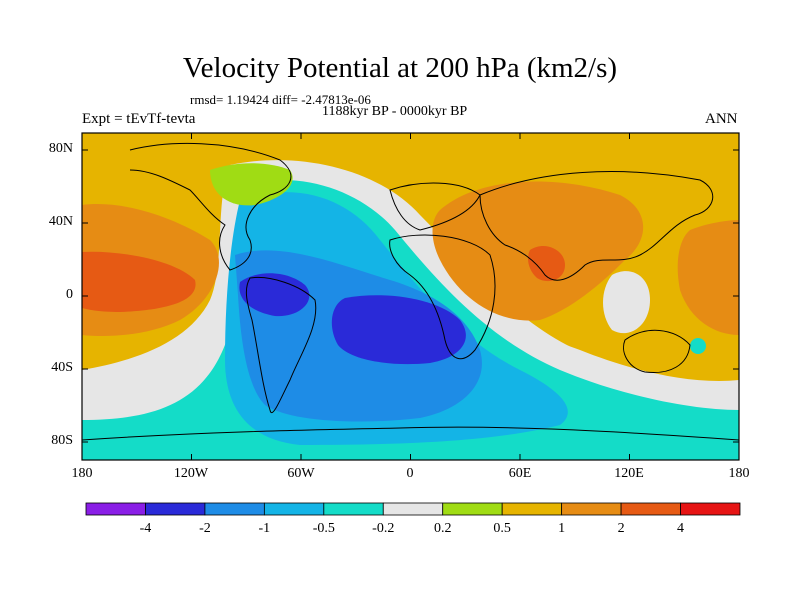 The height and width of the screenshot is (600, 800). Describe the element at coordinates (400, 68) in the screenshot. I see `map-title: Velocity Potential at 200 hPa (km2/s)` at that location.